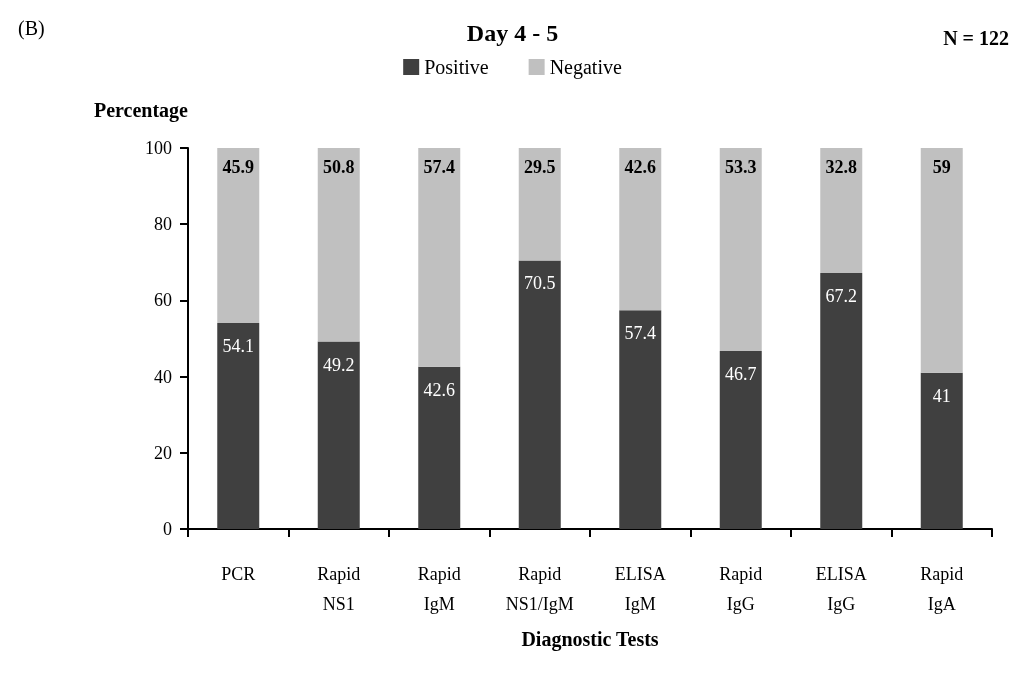 This screenshot has height=697, width=1025. Describe the element at coordinates (163, 300) in the screenshot. I see `y-tick-label: 60` at that location.